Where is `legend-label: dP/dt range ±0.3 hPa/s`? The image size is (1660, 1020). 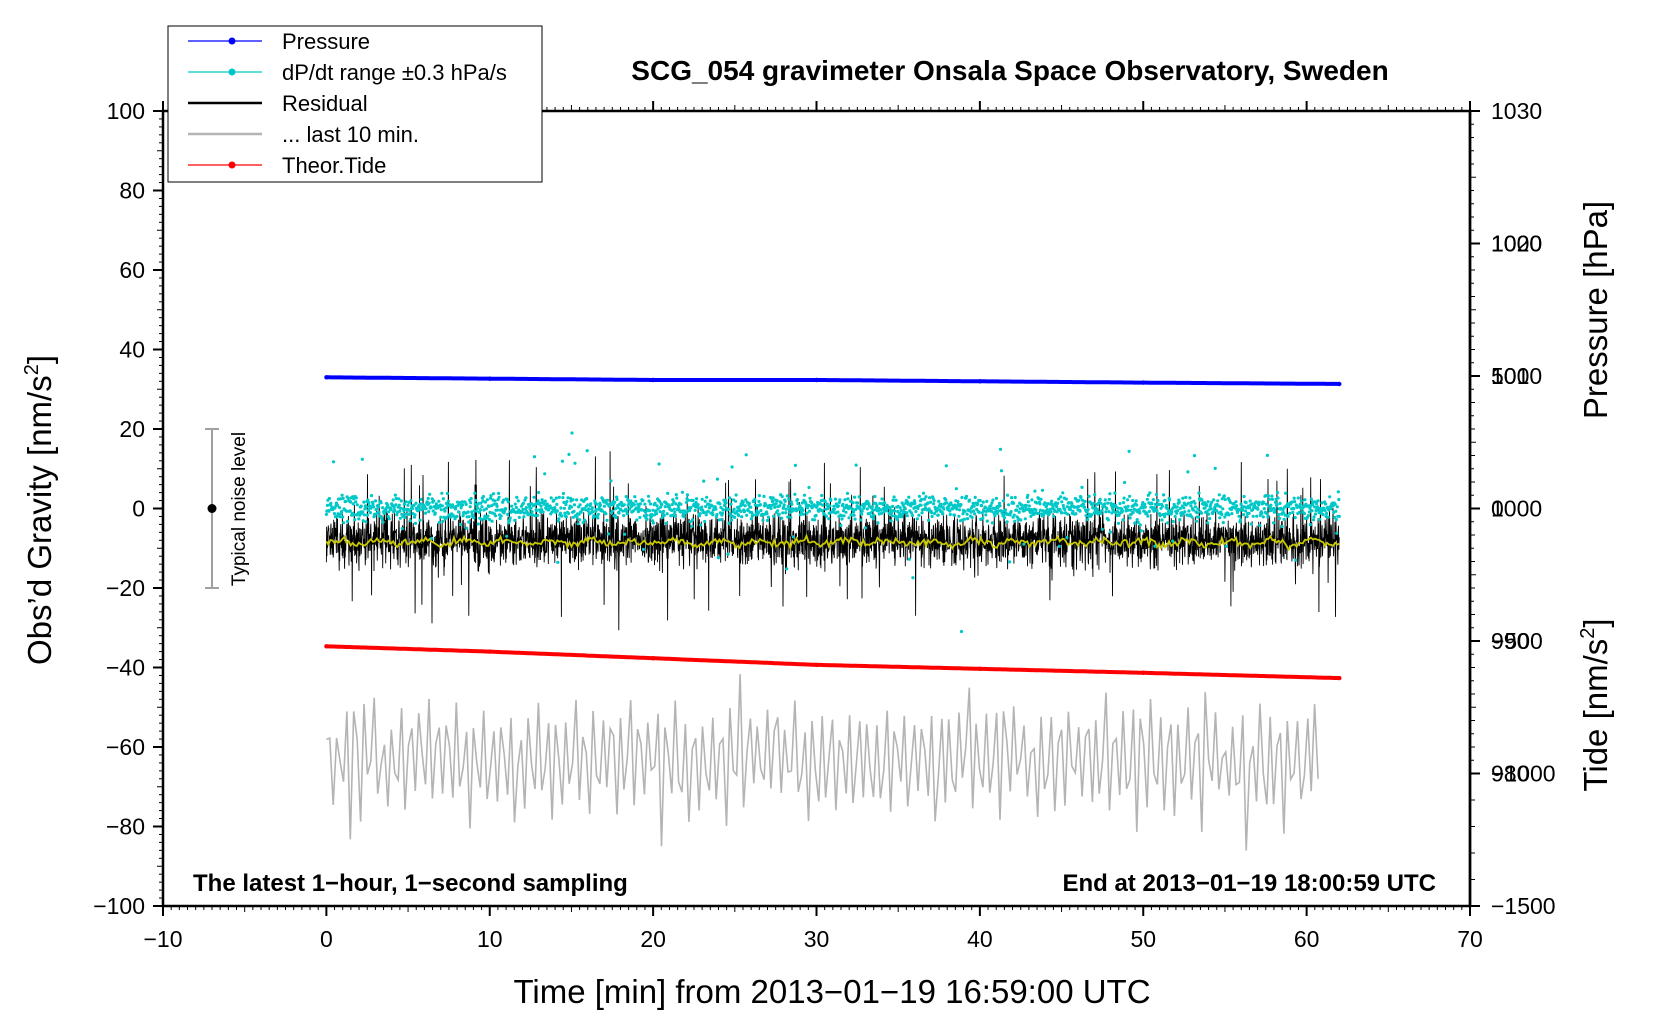 legend-label: dP/dt range ±0.3 hPa/s is located at coordinates (394, 72).